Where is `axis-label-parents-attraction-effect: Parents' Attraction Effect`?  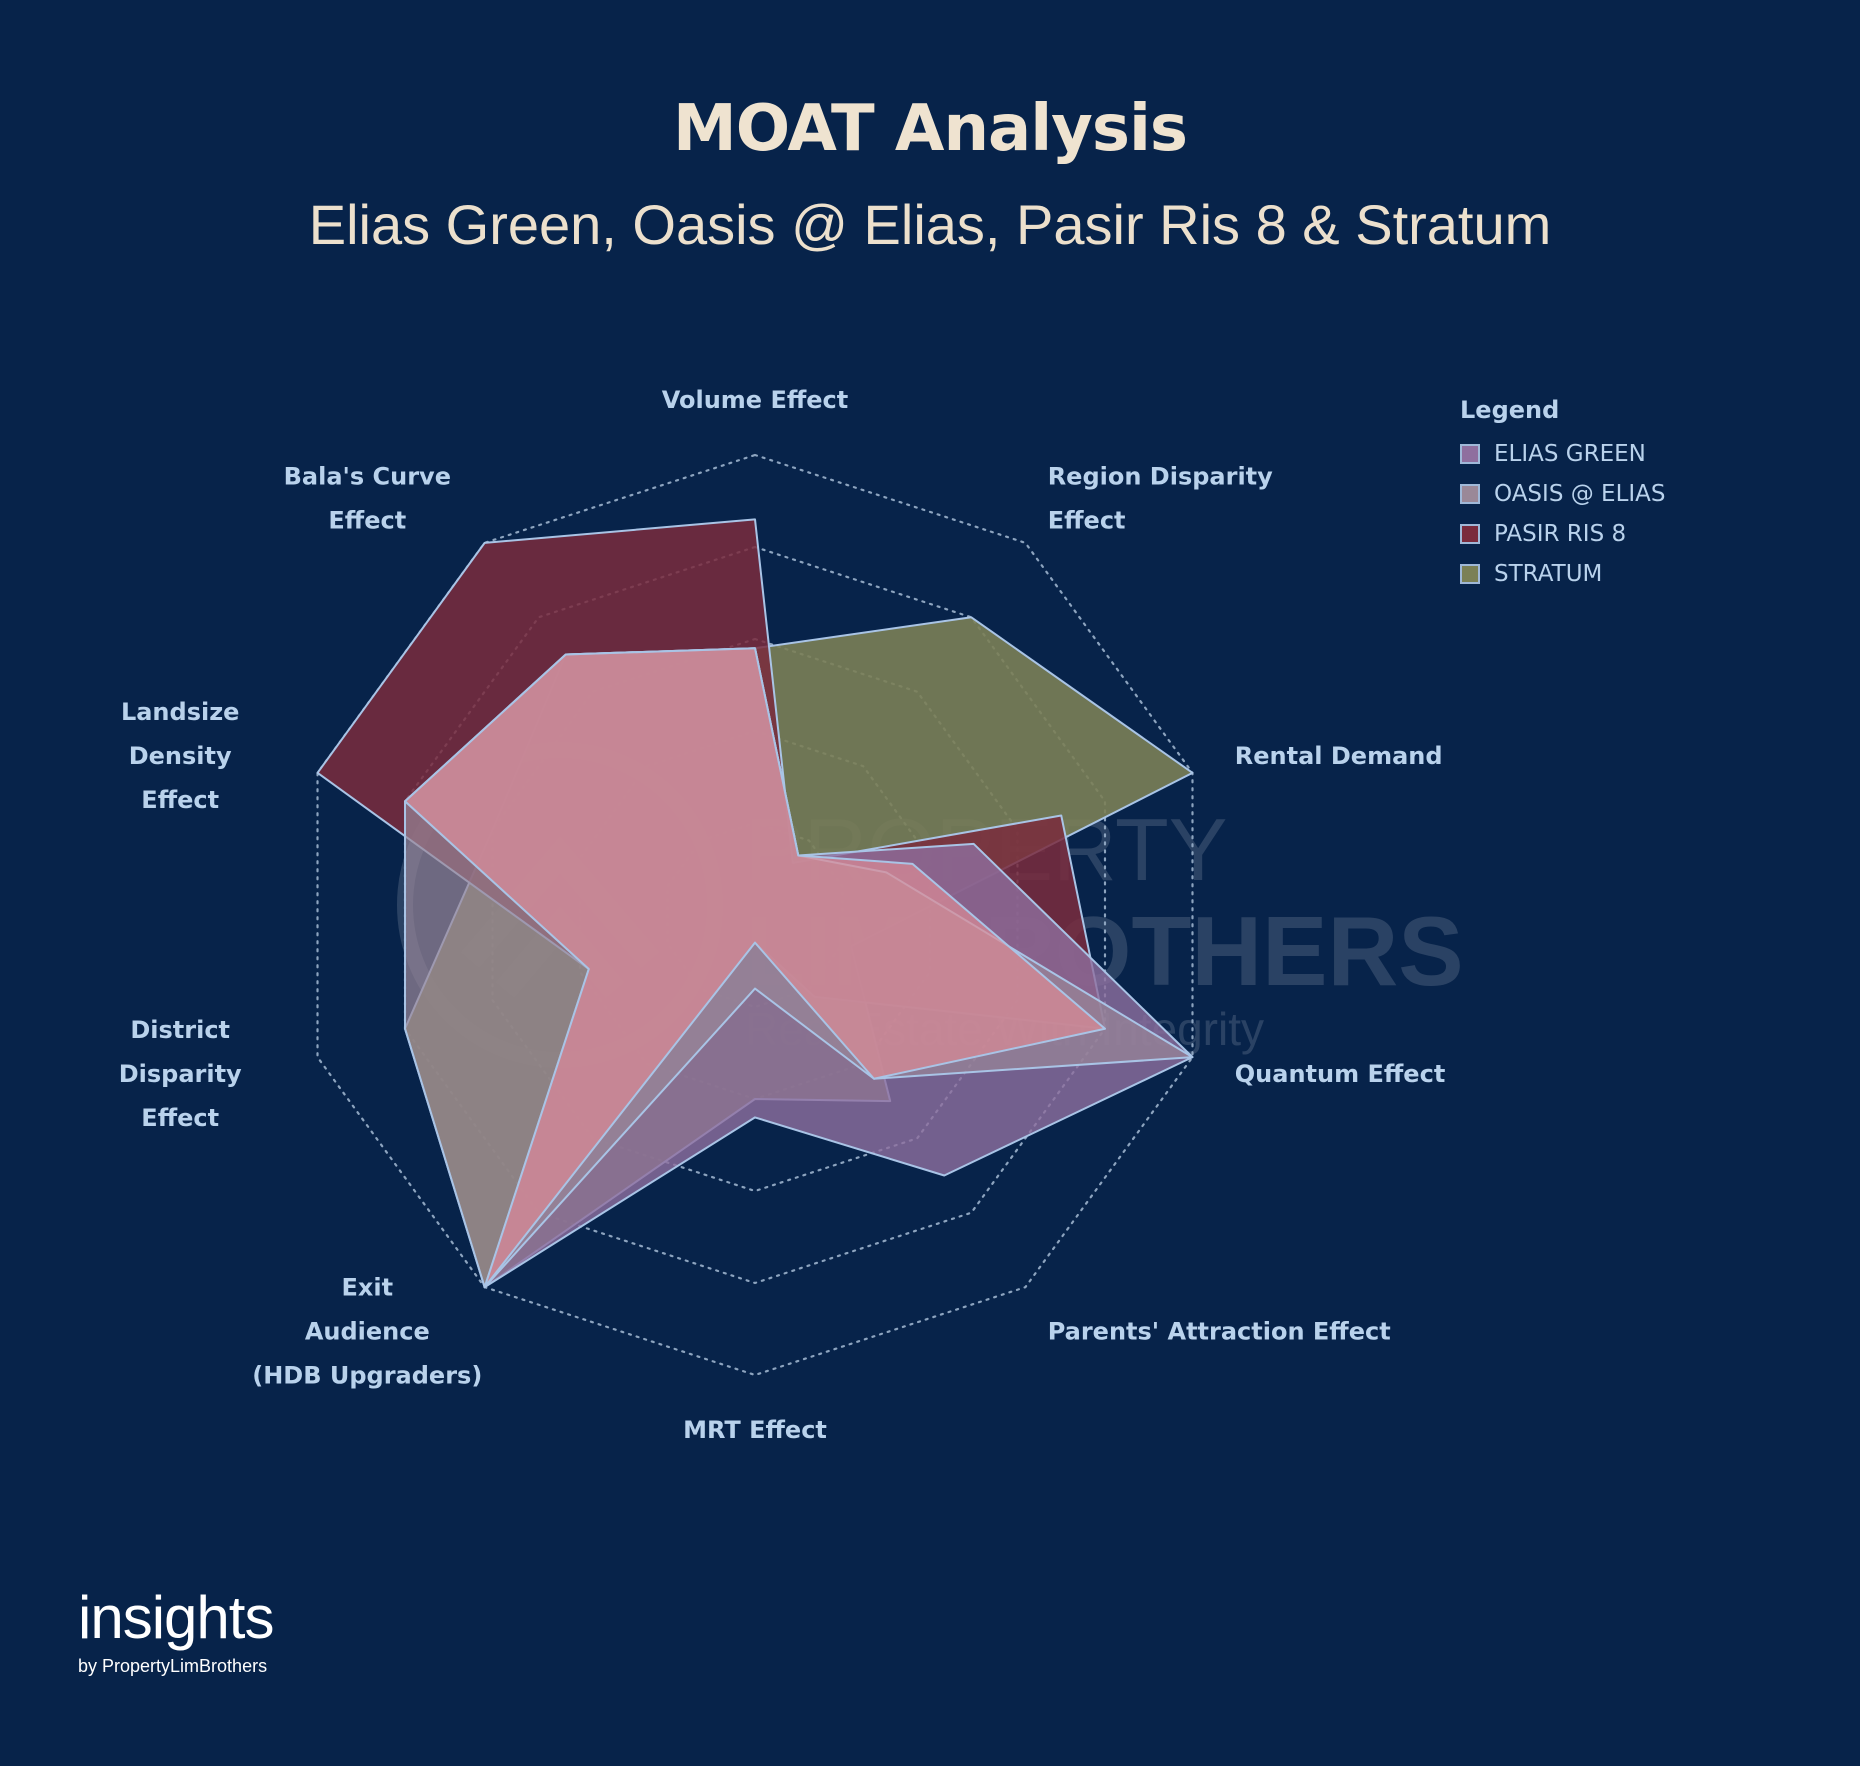
axis-label-parents-attraction-effect: Parents' Attraction Effect is located at coordinates (1219, 1332).